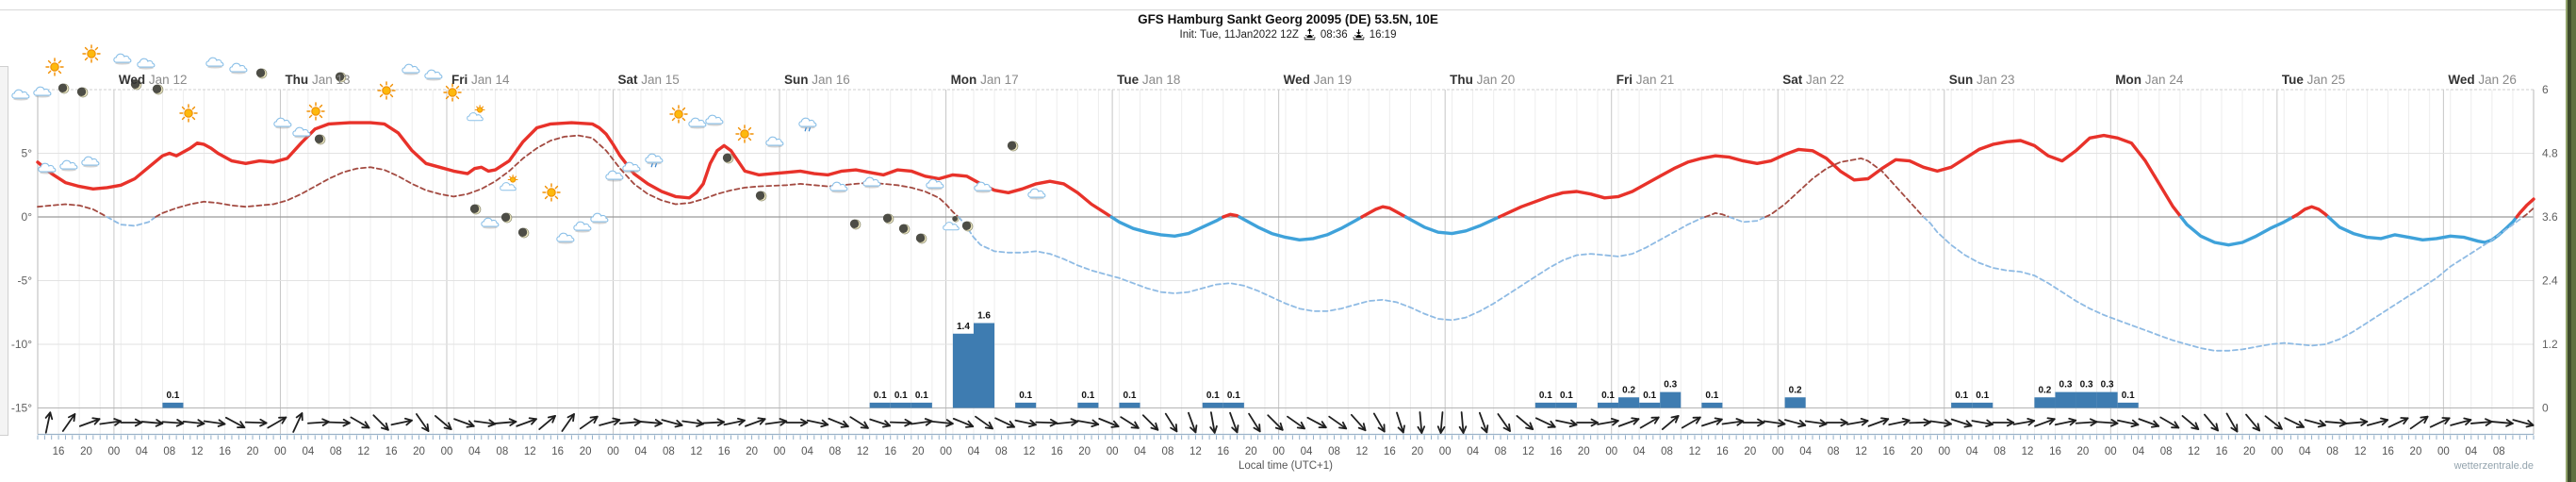 The width and height of the screenshot is (2576, 482). Describe the element at coordinates (984, 316) in the screenshot. I see `precip-bar-label: 1.6` at that location.